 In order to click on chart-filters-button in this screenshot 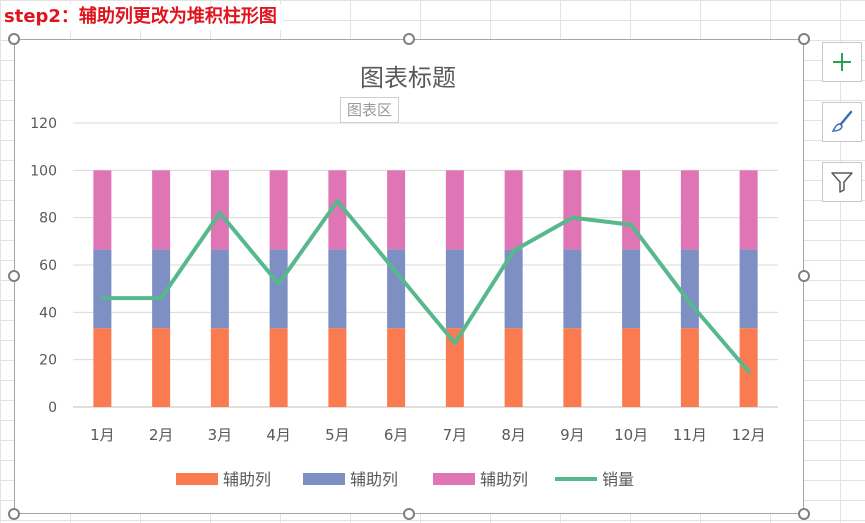, I will do `click(842, 182)`.